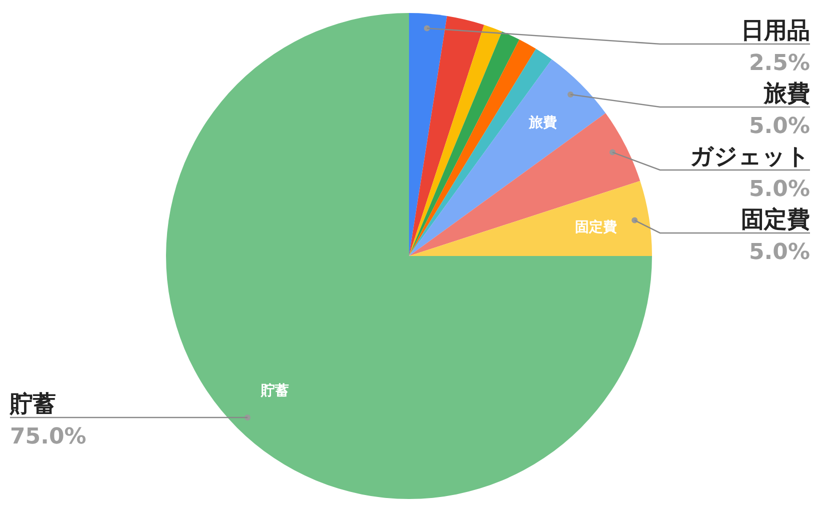 The width and height of the screenshot is (814, 516). What do you see at coordinates (750, 157) in the screenshot?
I see `slice-label: ガジェット` at bounding box center [750, 157].